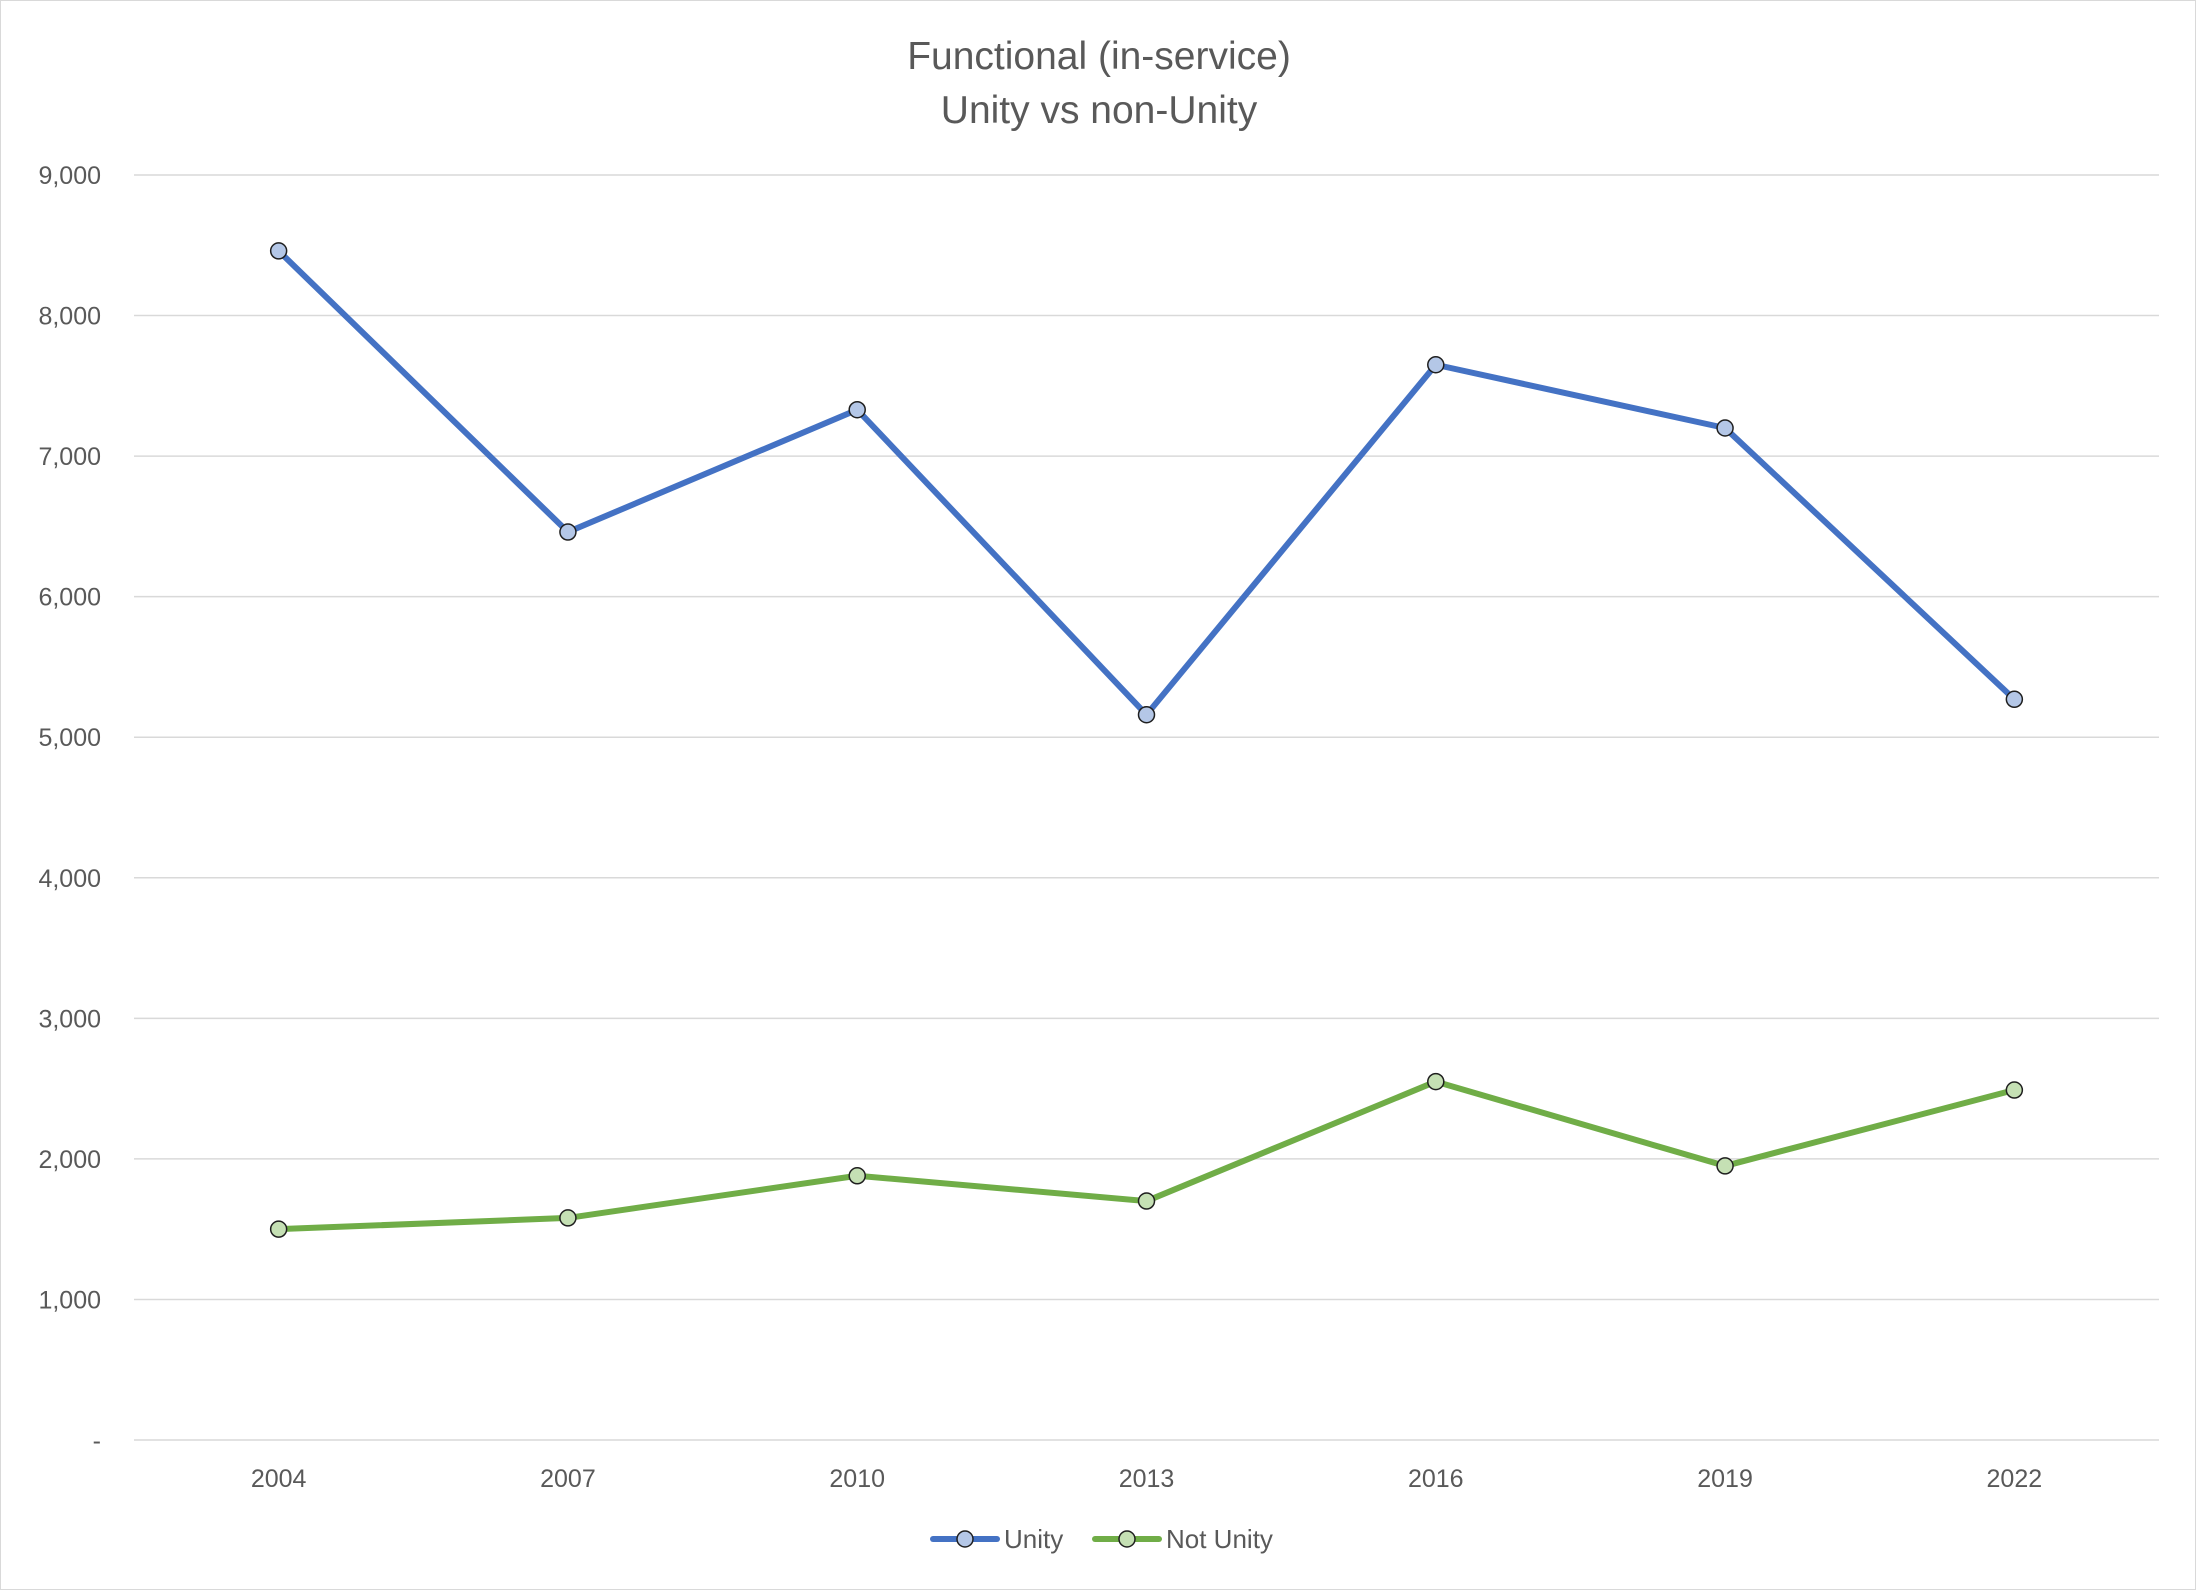  What do you see at coordinates (69, 738) in the screenshot?
I see `y-tick-label: 5,000` at bounding box center [69, 738].